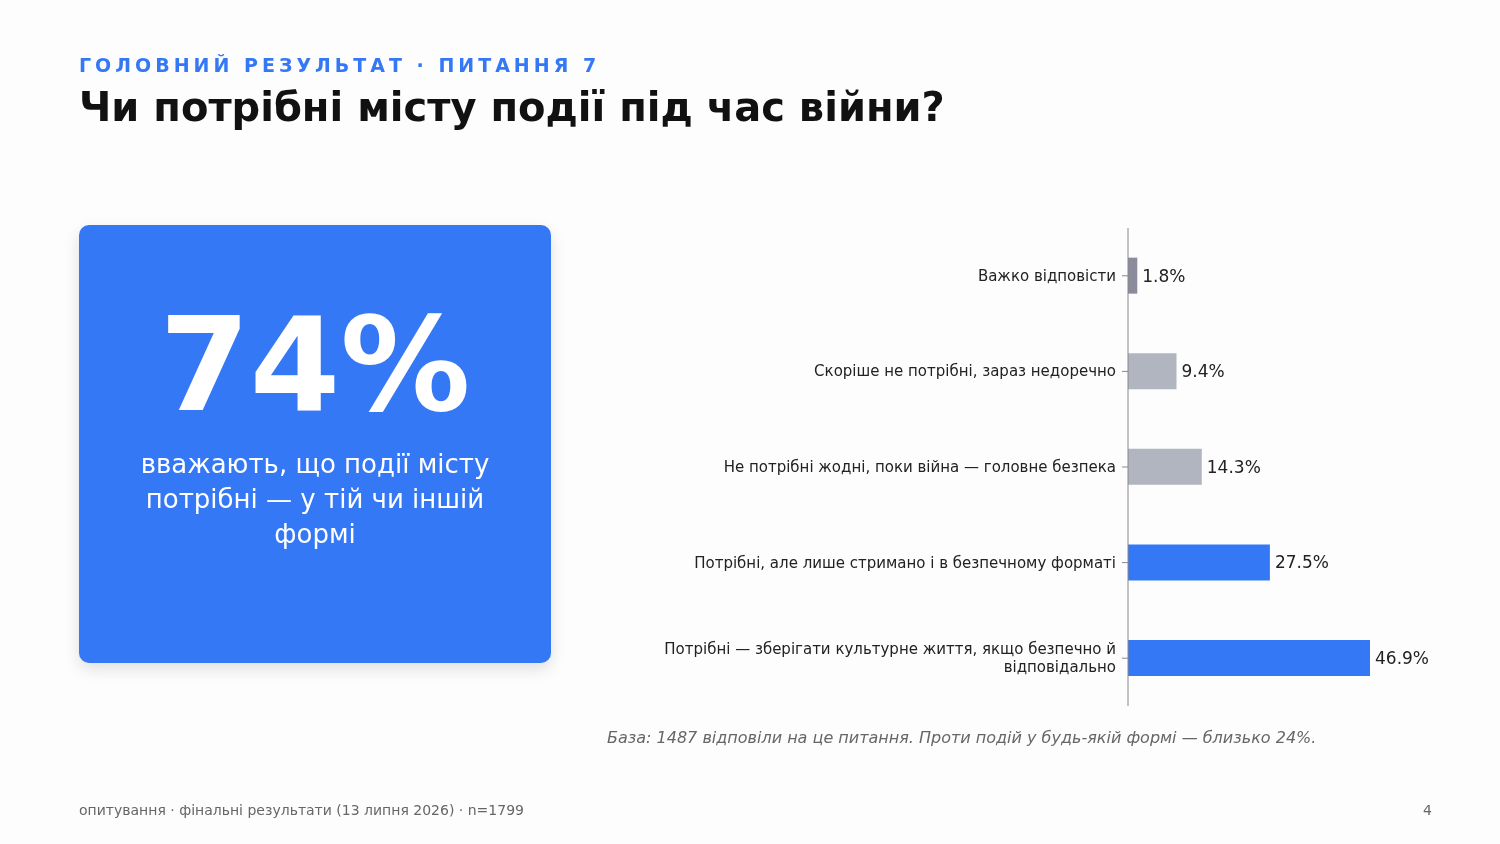 The image size is (1500, 844). I want to click on text: Чи потрібні місту події під час війни?, so click(512, 107).